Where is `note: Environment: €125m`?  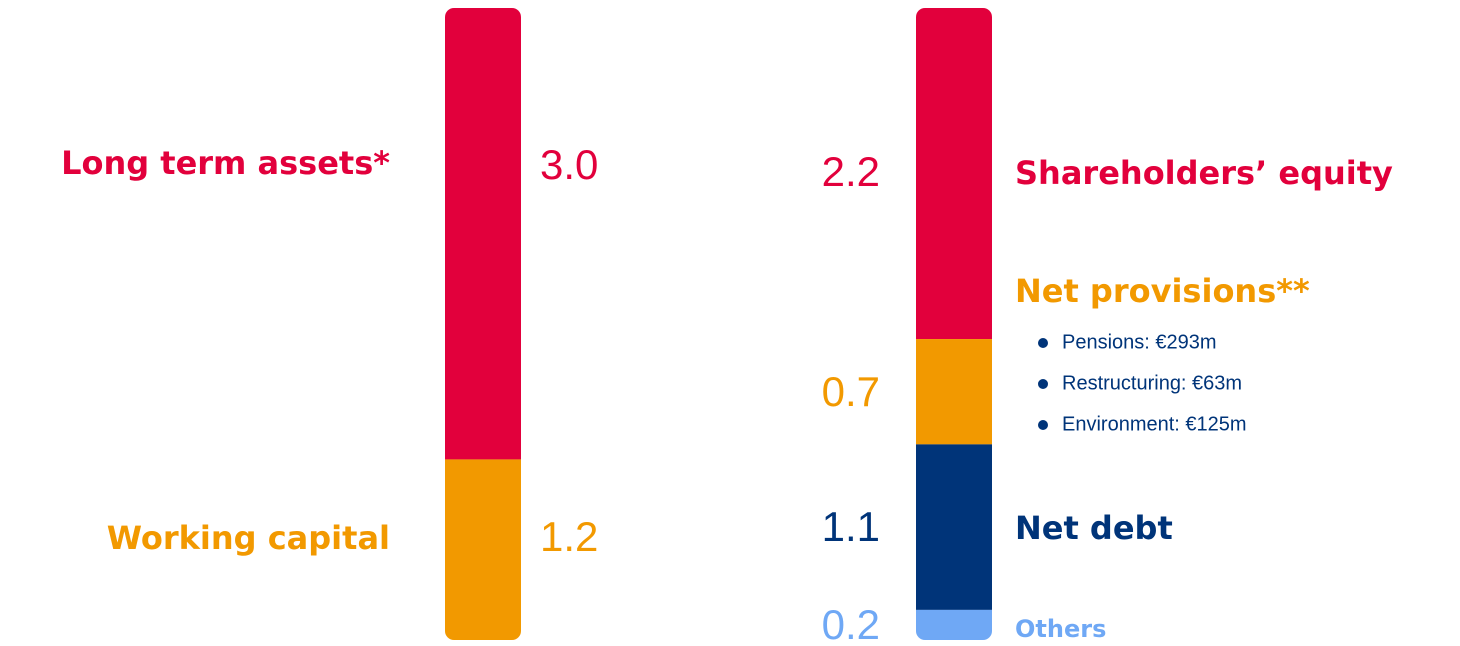
note: Environment: €125m is located at coordinates (1154, 424).